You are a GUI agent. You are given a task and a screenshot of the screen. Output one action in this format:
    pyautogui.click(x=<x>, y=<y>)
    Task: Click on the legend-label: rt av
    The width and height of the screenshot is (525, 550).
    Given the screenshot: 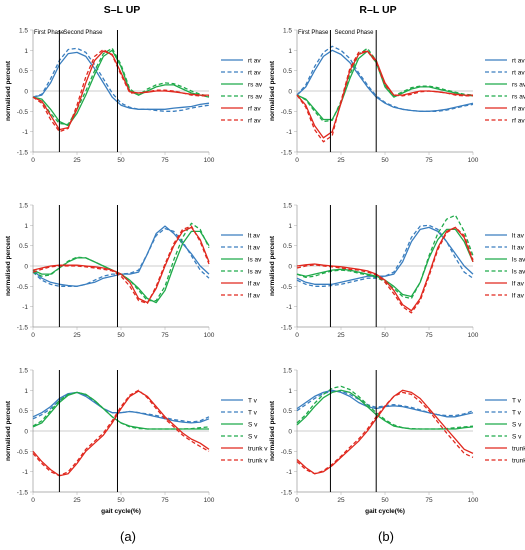 What is the action you would take?
    pyautogui.click(x=254, y=61)
    